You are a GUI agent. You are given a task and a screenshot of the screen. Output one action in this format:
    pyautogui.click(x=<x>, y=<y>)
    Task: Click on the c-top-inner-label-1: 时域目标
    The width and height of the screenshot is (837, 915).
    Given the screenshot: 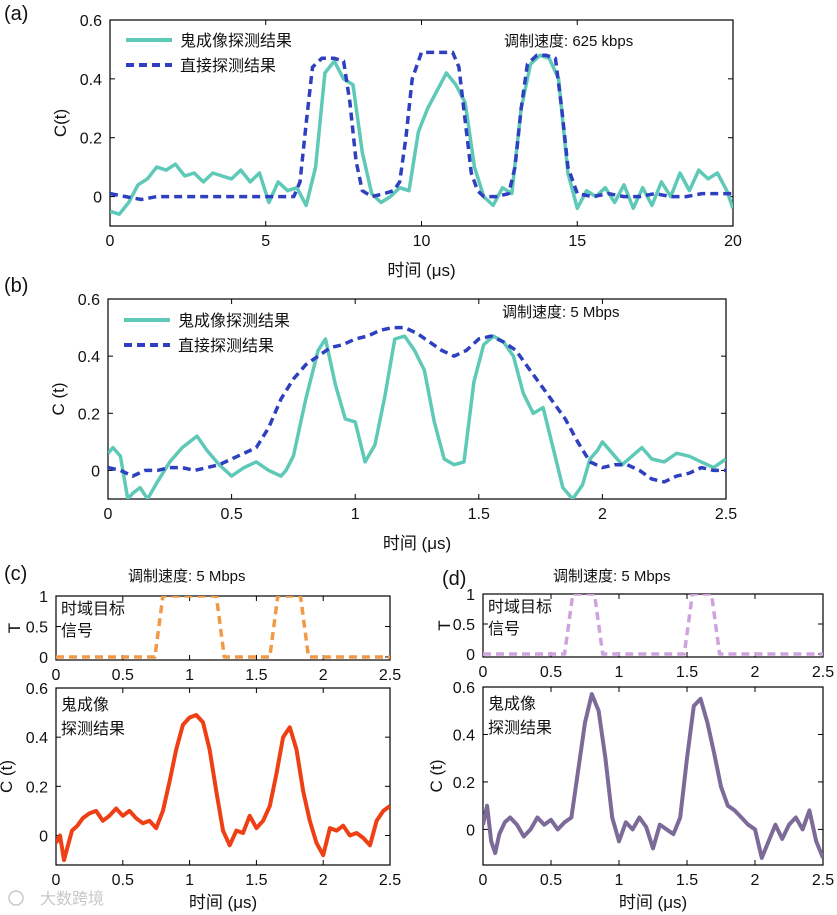 What is the action you would take?
    pyautogui.click(x=93, y=609)
    